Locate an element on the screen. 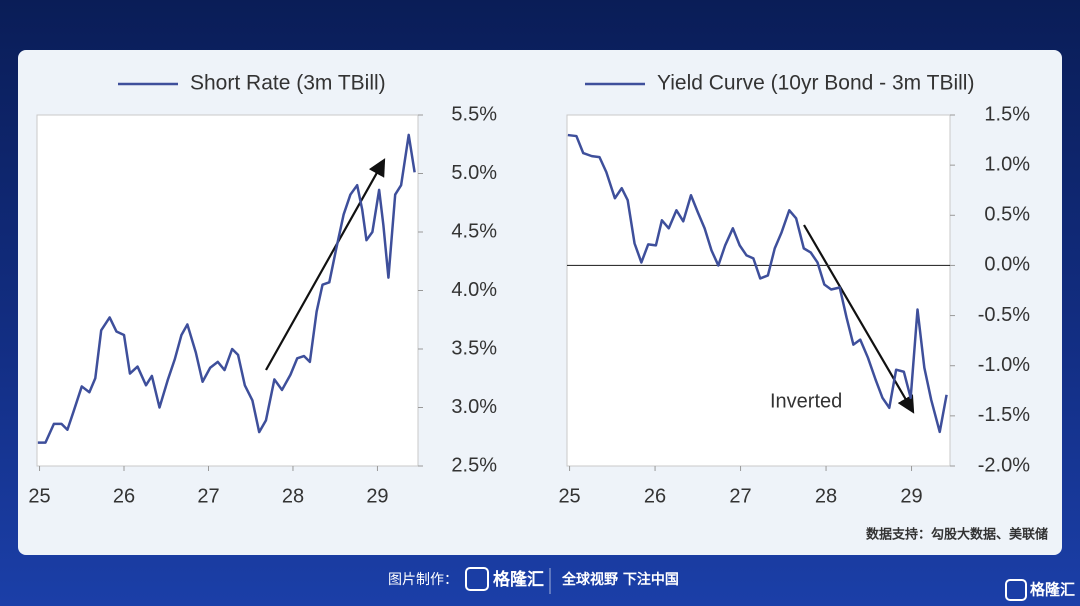 Image resolution: width=1080 pixels, height=606 pixels. footer-label: 图片制作： is located at coordinates (423, 580).